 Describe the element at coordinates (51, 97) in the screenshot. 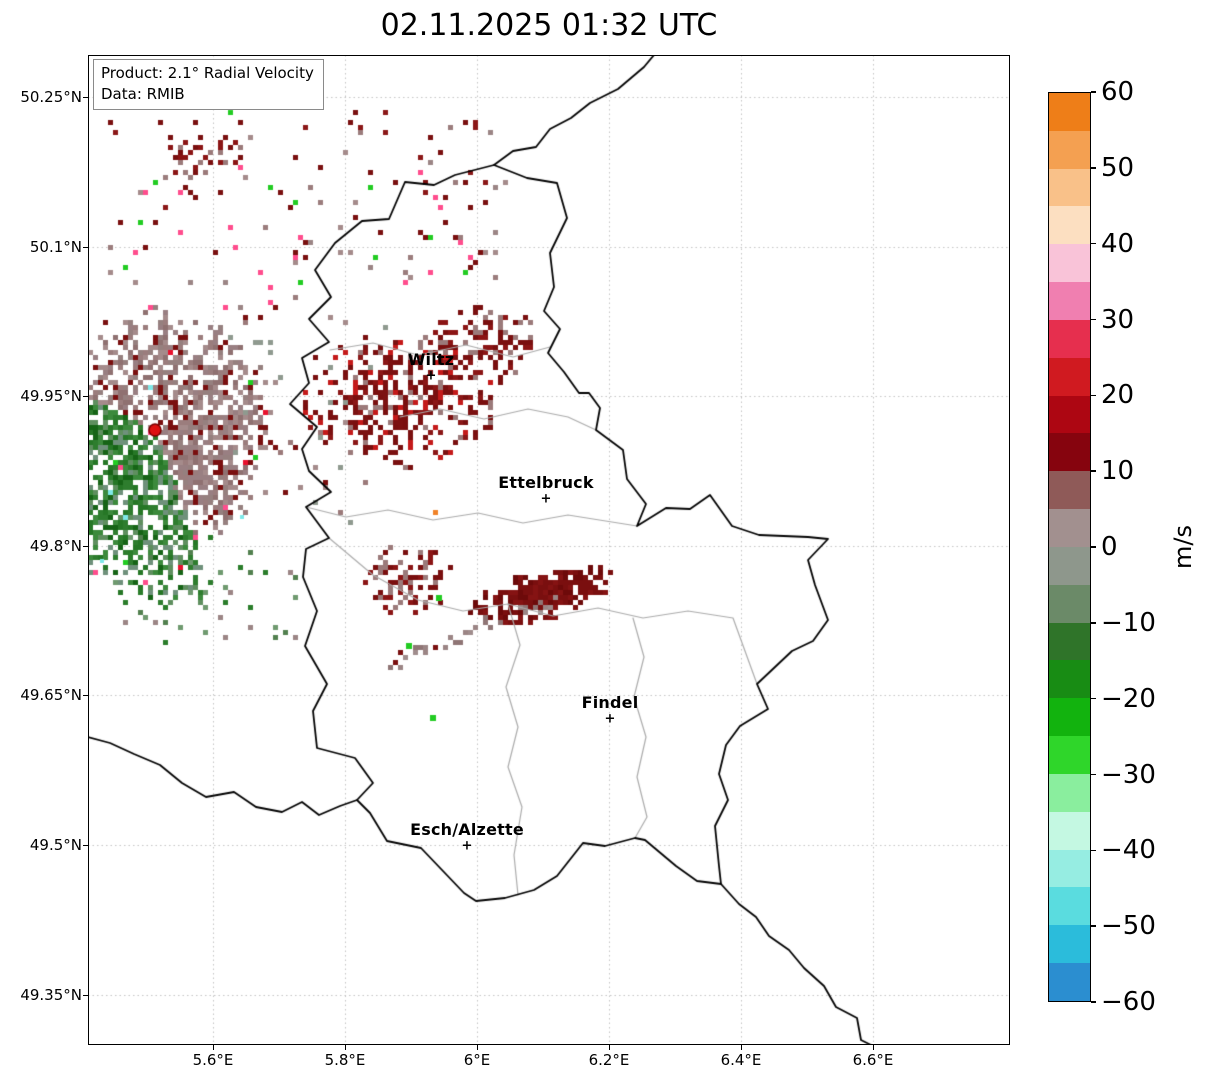

I see `lat-tick-label: 50.25°N` at that location.